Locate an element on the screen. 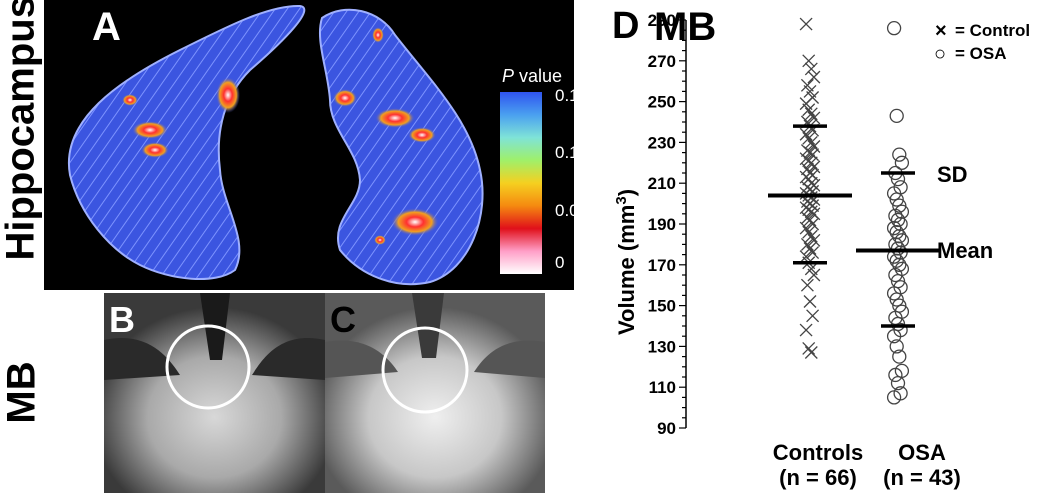 This screenshot has width=1050, height=493. y-tick-label: 230 is located at coordinates (662, 142).